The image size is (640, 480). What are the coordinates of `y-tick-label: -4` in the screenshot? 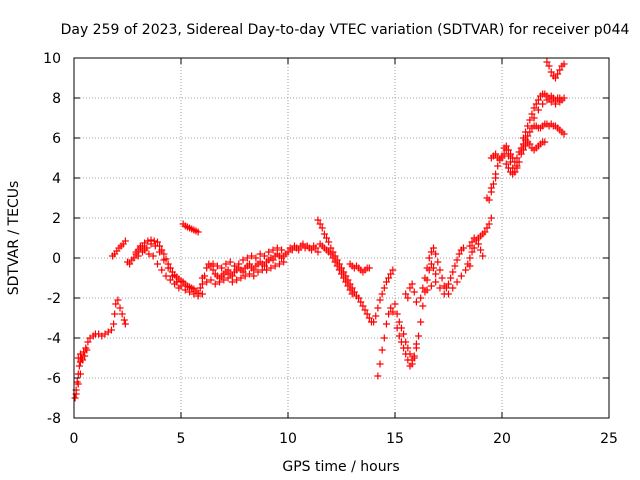 It's located at (54, 339).